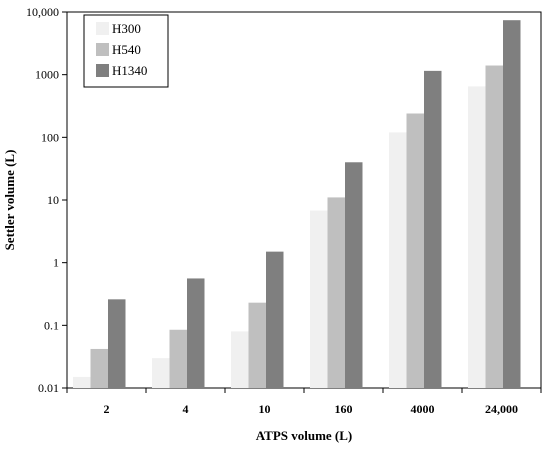 The width and height of the screenshot is (550, 450). Describe the element at coordinates (501, 409) in the screenshot. I see `x-tick-label: 24,000` at that location.